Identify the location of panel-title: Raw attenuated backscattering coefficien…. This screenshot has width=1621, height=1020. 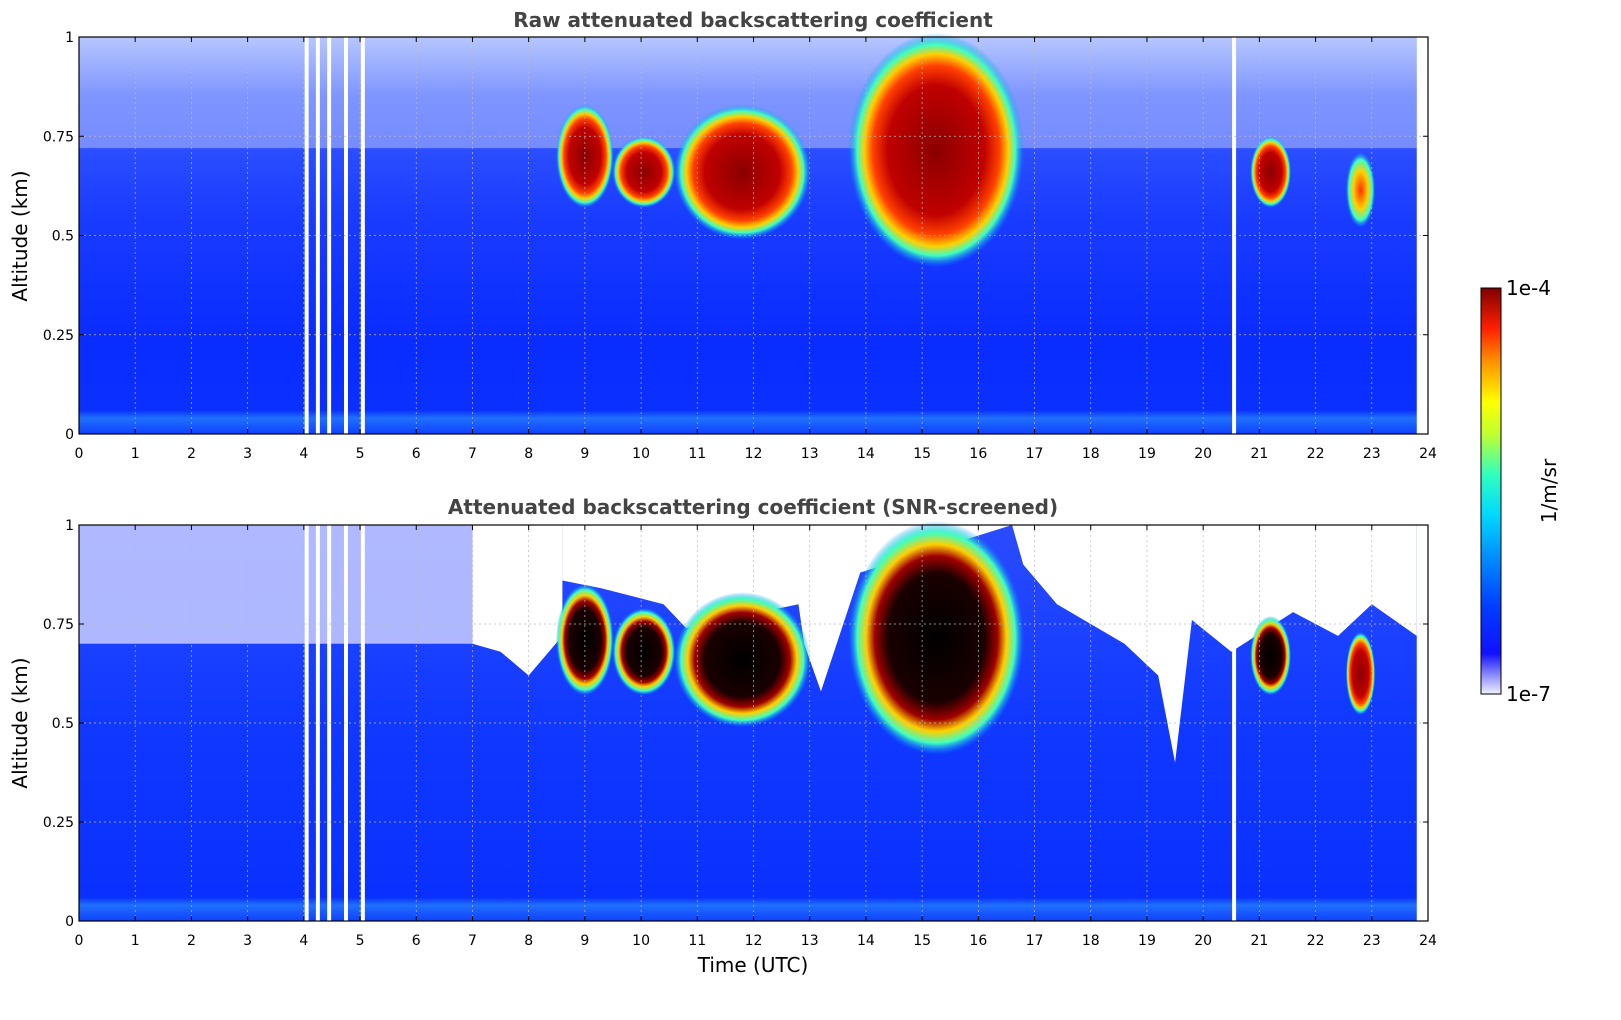
(753, 20).